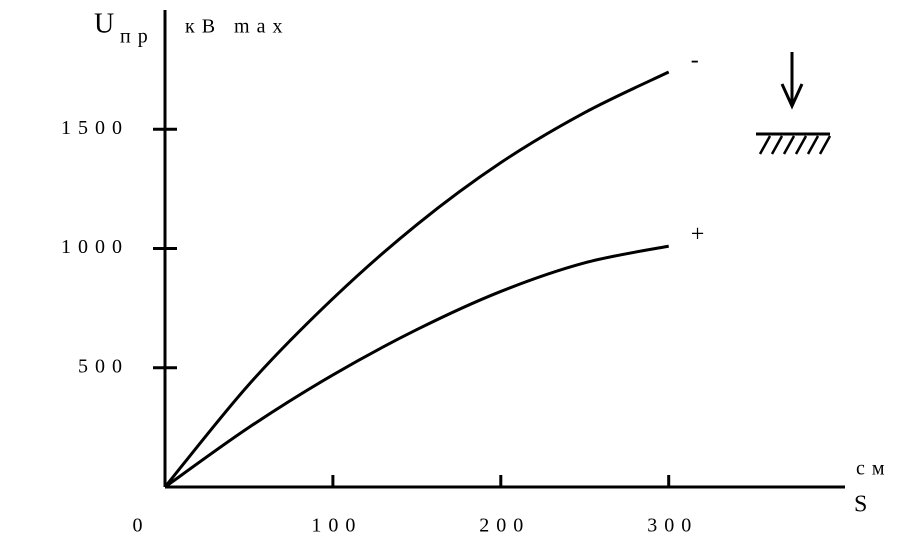 The width and height of the screenshot is (920, 544). I want to click on x-axis-label: S, so click(864, 505).